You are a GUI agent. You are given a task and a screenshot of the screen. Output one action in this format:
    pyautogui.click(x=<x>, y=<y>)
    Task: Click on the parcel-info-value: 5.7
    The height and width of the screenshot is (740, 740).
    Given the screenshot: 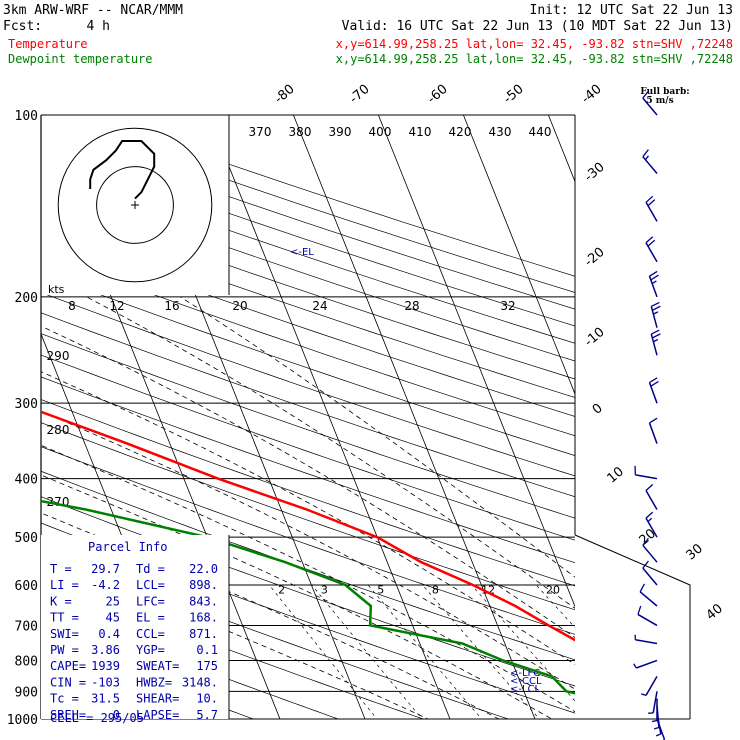 What is the action you would take?
    pyautogui.click(x=207, y=715)
    